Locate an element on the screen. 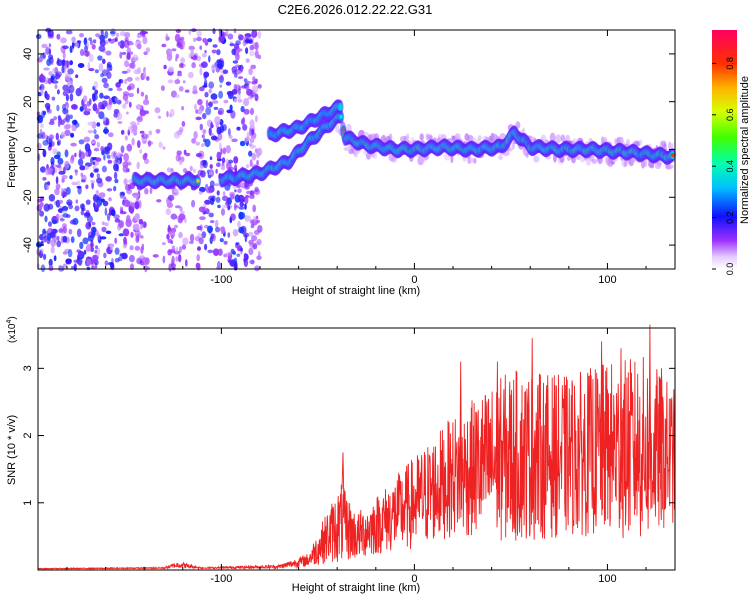 Image resolution: width=750 pixels, height=605 pixels. snr-y-tick-label: 2 is located at coordinates (28, 435).